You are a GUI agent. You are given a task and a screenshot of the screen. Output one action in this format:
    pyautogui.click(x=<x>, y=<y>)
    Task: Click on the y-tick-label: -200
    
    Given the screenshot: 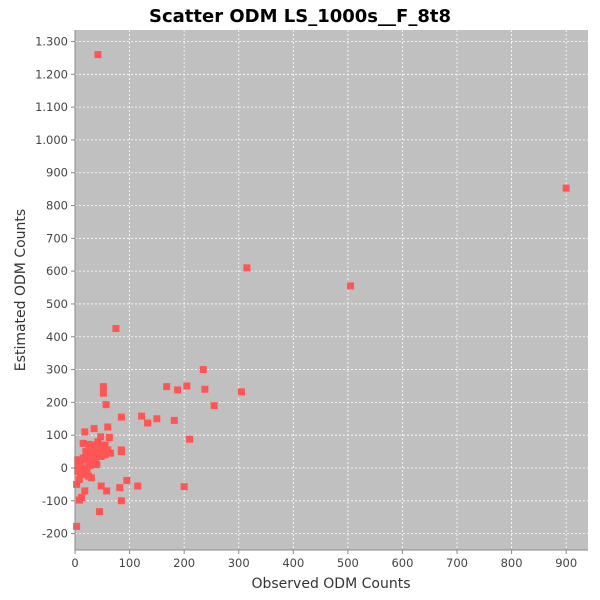 What is the action you would take?
    pyautogui.click(x=55, y=534)
    